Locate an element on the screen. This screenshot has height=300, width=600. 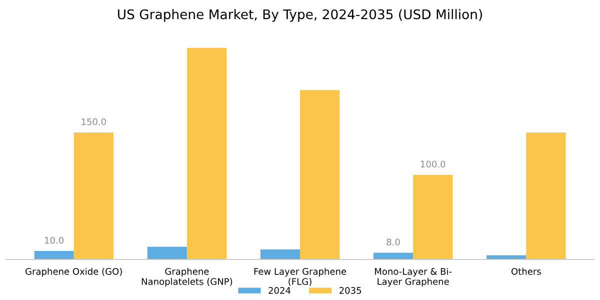
chart-title: US Graphene Market, By Type, 2024-2035 (USD Million) is located at coordinates (300, 15).